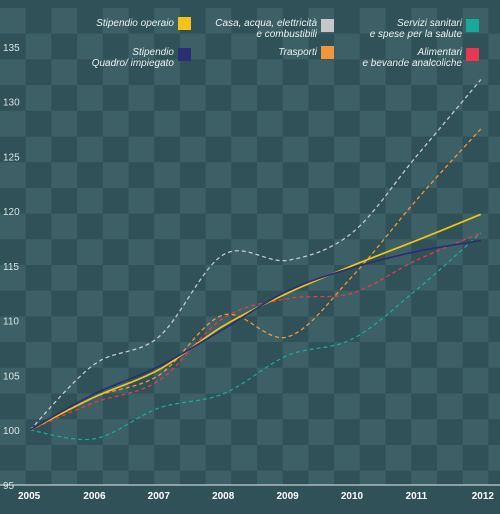  Describe the element at coordinates (286, 34) in the screenshot. I see `legend-label: e combustibili` at that location.